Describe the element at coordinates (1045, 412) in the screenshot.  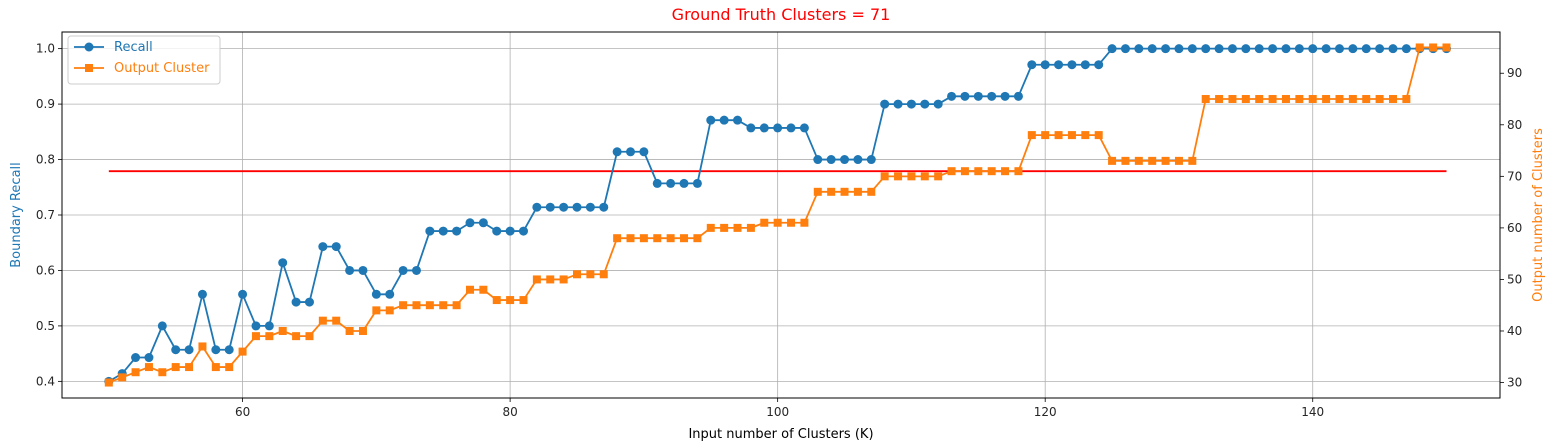
I see `x-tick-label: 120` at that location.